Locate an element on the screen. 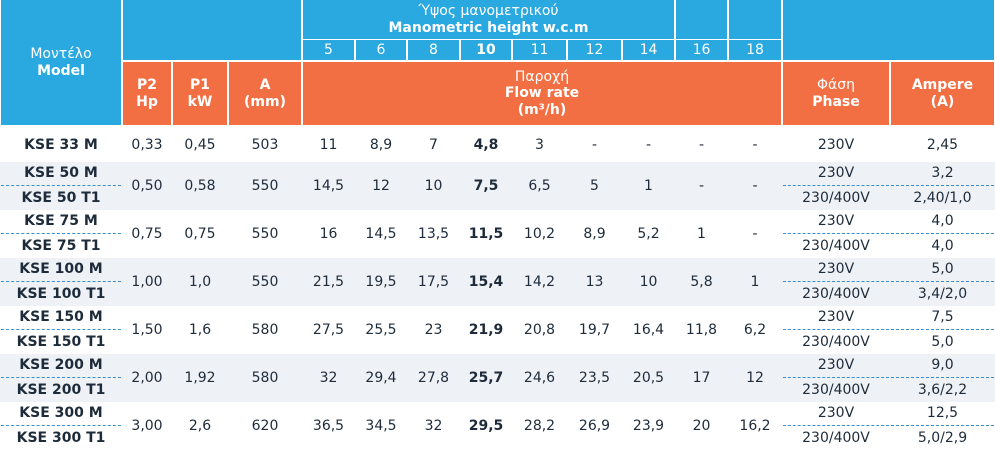 Image resolution: width=995 pixels, height=454 pixels. cell-text: 7,5 is located at coordinates (942, 317).